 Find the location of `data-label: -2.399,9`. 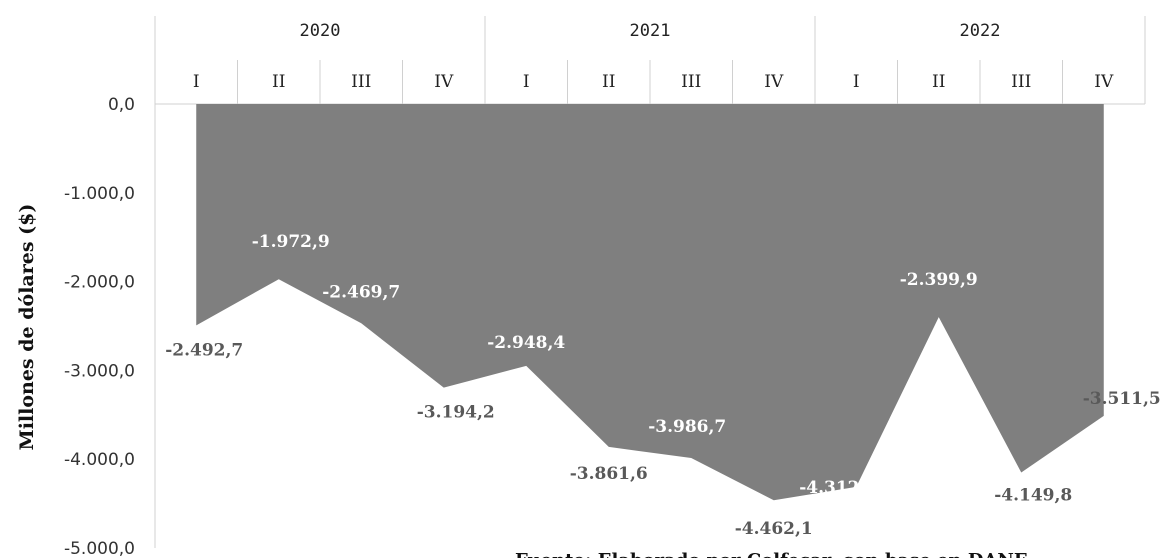

data-label: -2.399,9 is located at coordinates (939, 280).